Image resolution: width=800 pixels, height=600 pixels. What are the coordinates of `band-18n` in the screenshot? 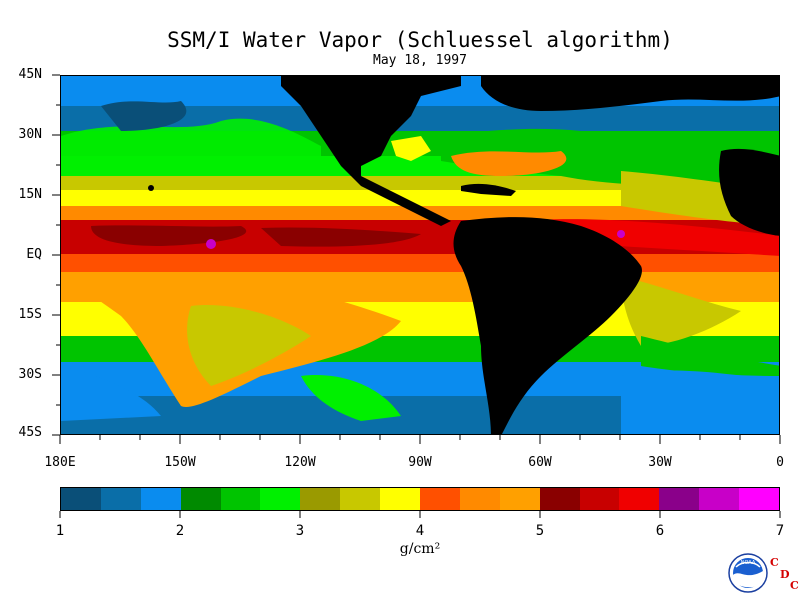 It's located at (420, 198).